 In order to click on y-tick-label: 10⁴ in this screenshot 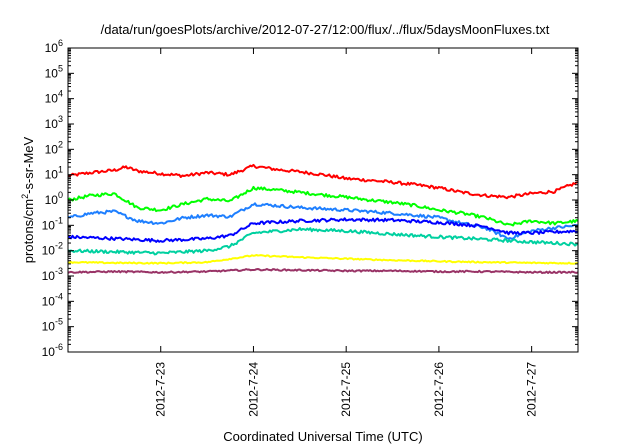, I will do `click(54, 97)`.